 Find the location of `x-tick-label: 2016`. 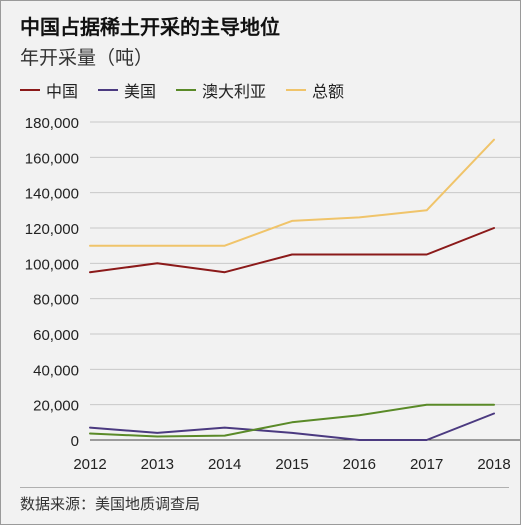

x-tick-label: 2016 is located at coordinates (359, 464).